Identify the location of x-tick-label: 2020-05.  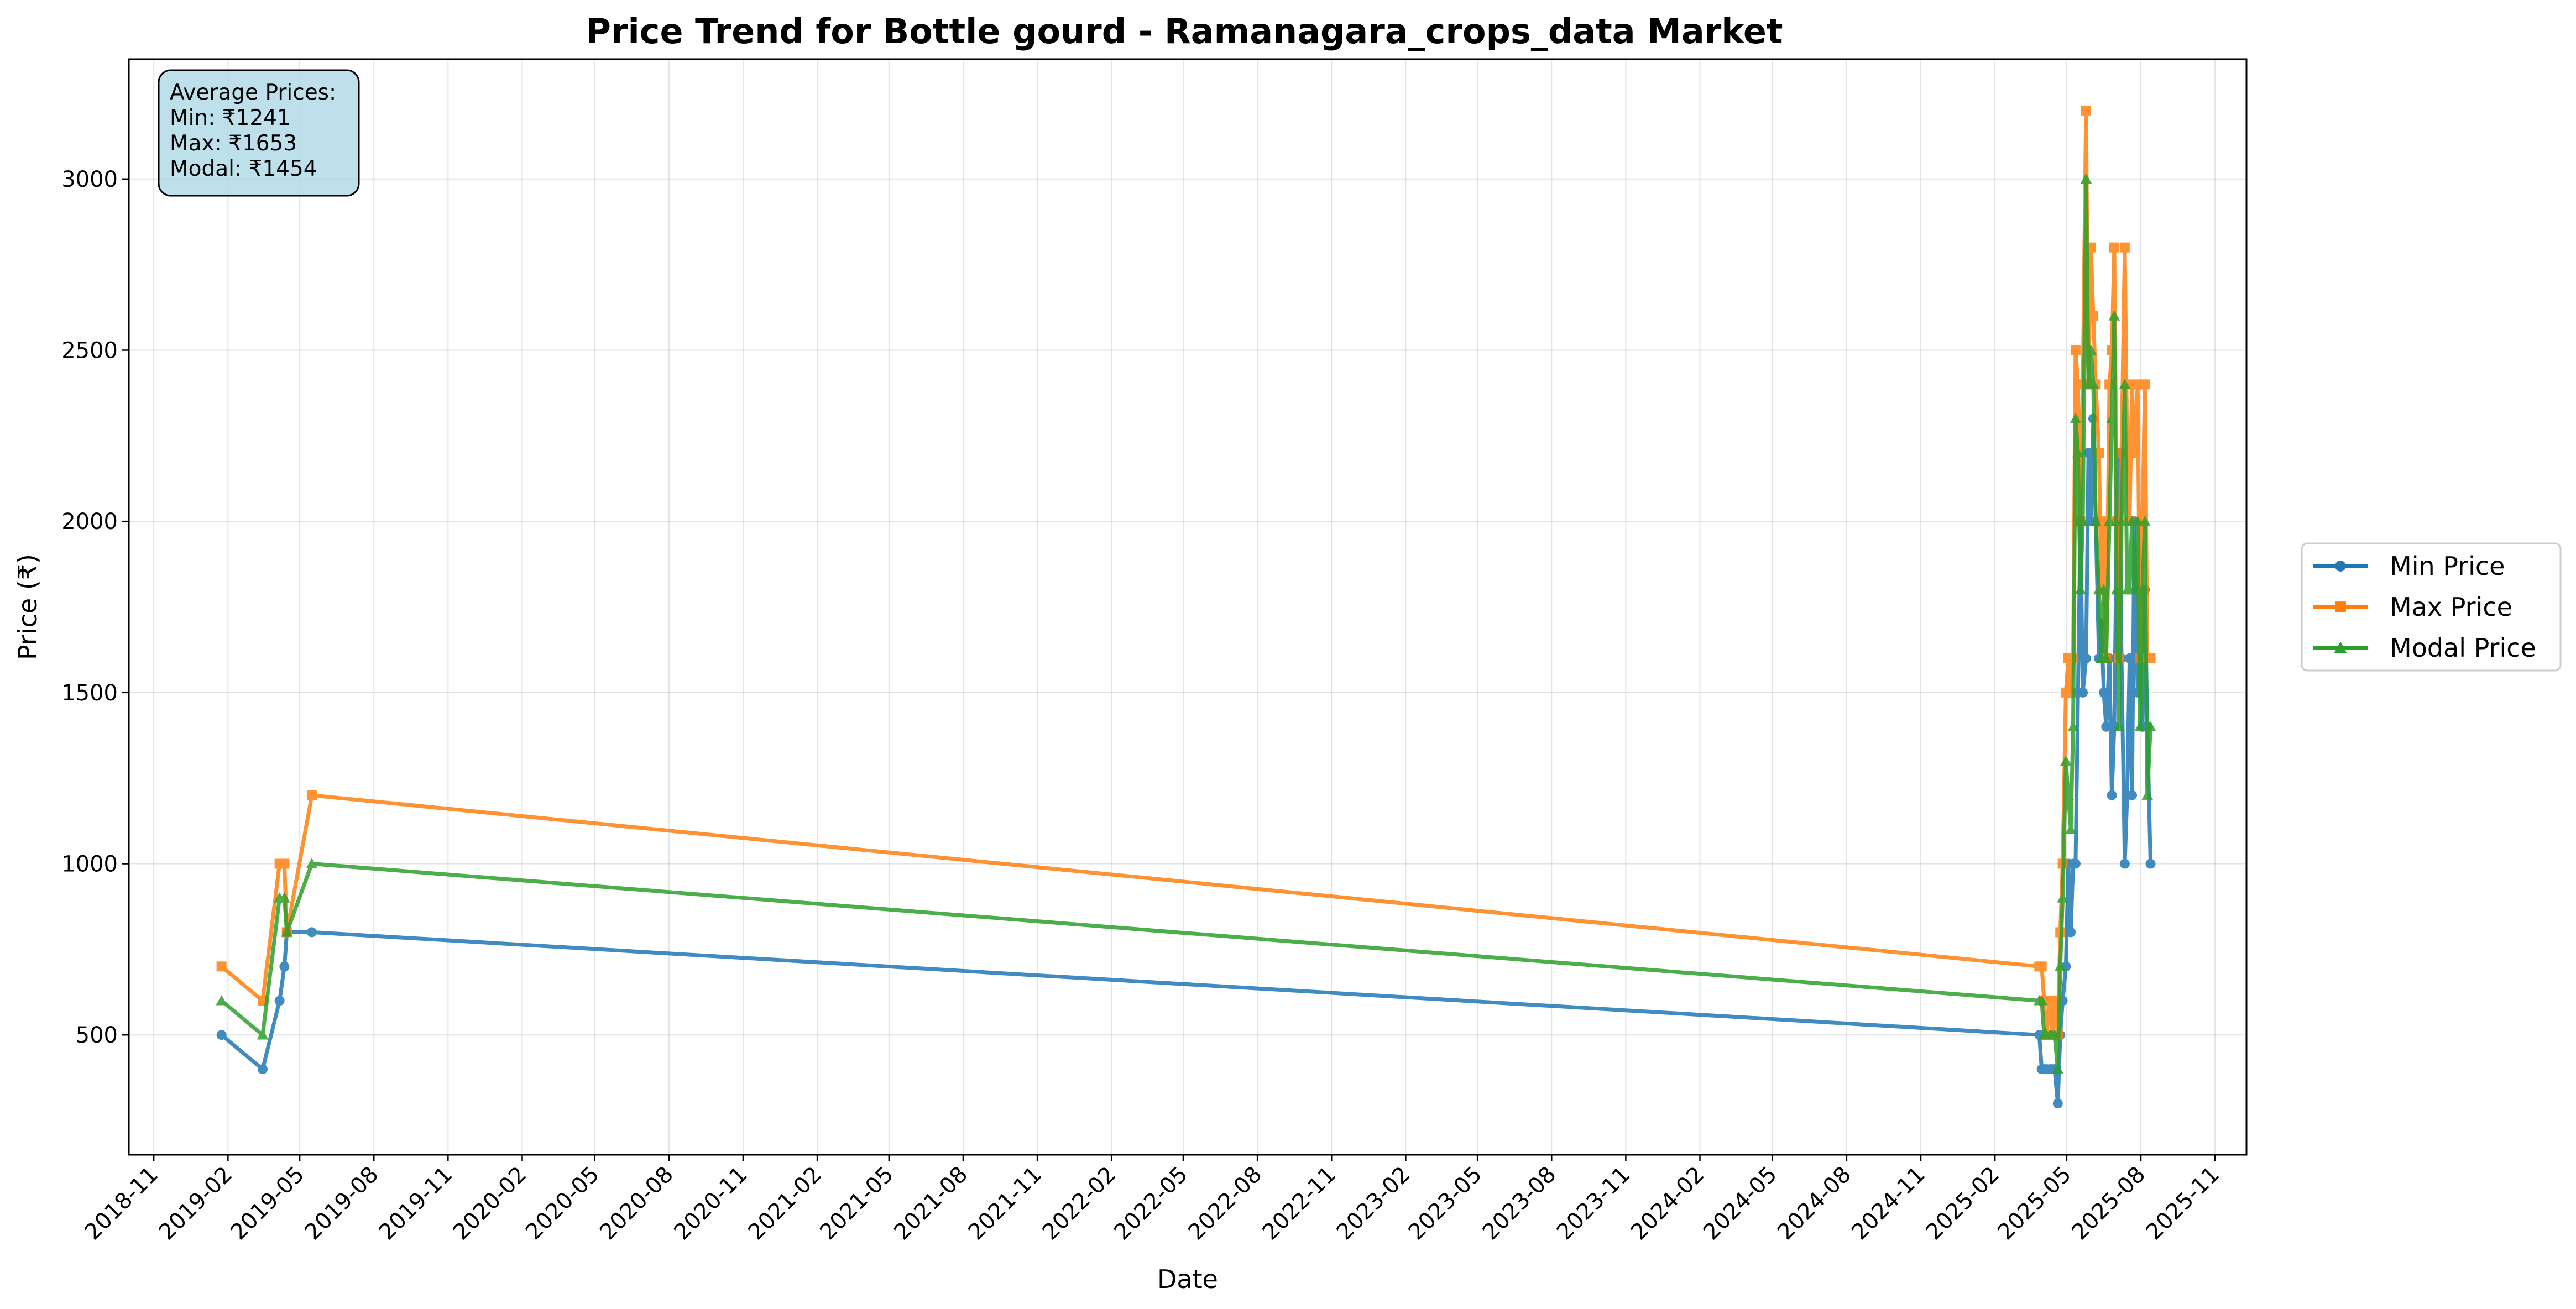
(562, 1204).